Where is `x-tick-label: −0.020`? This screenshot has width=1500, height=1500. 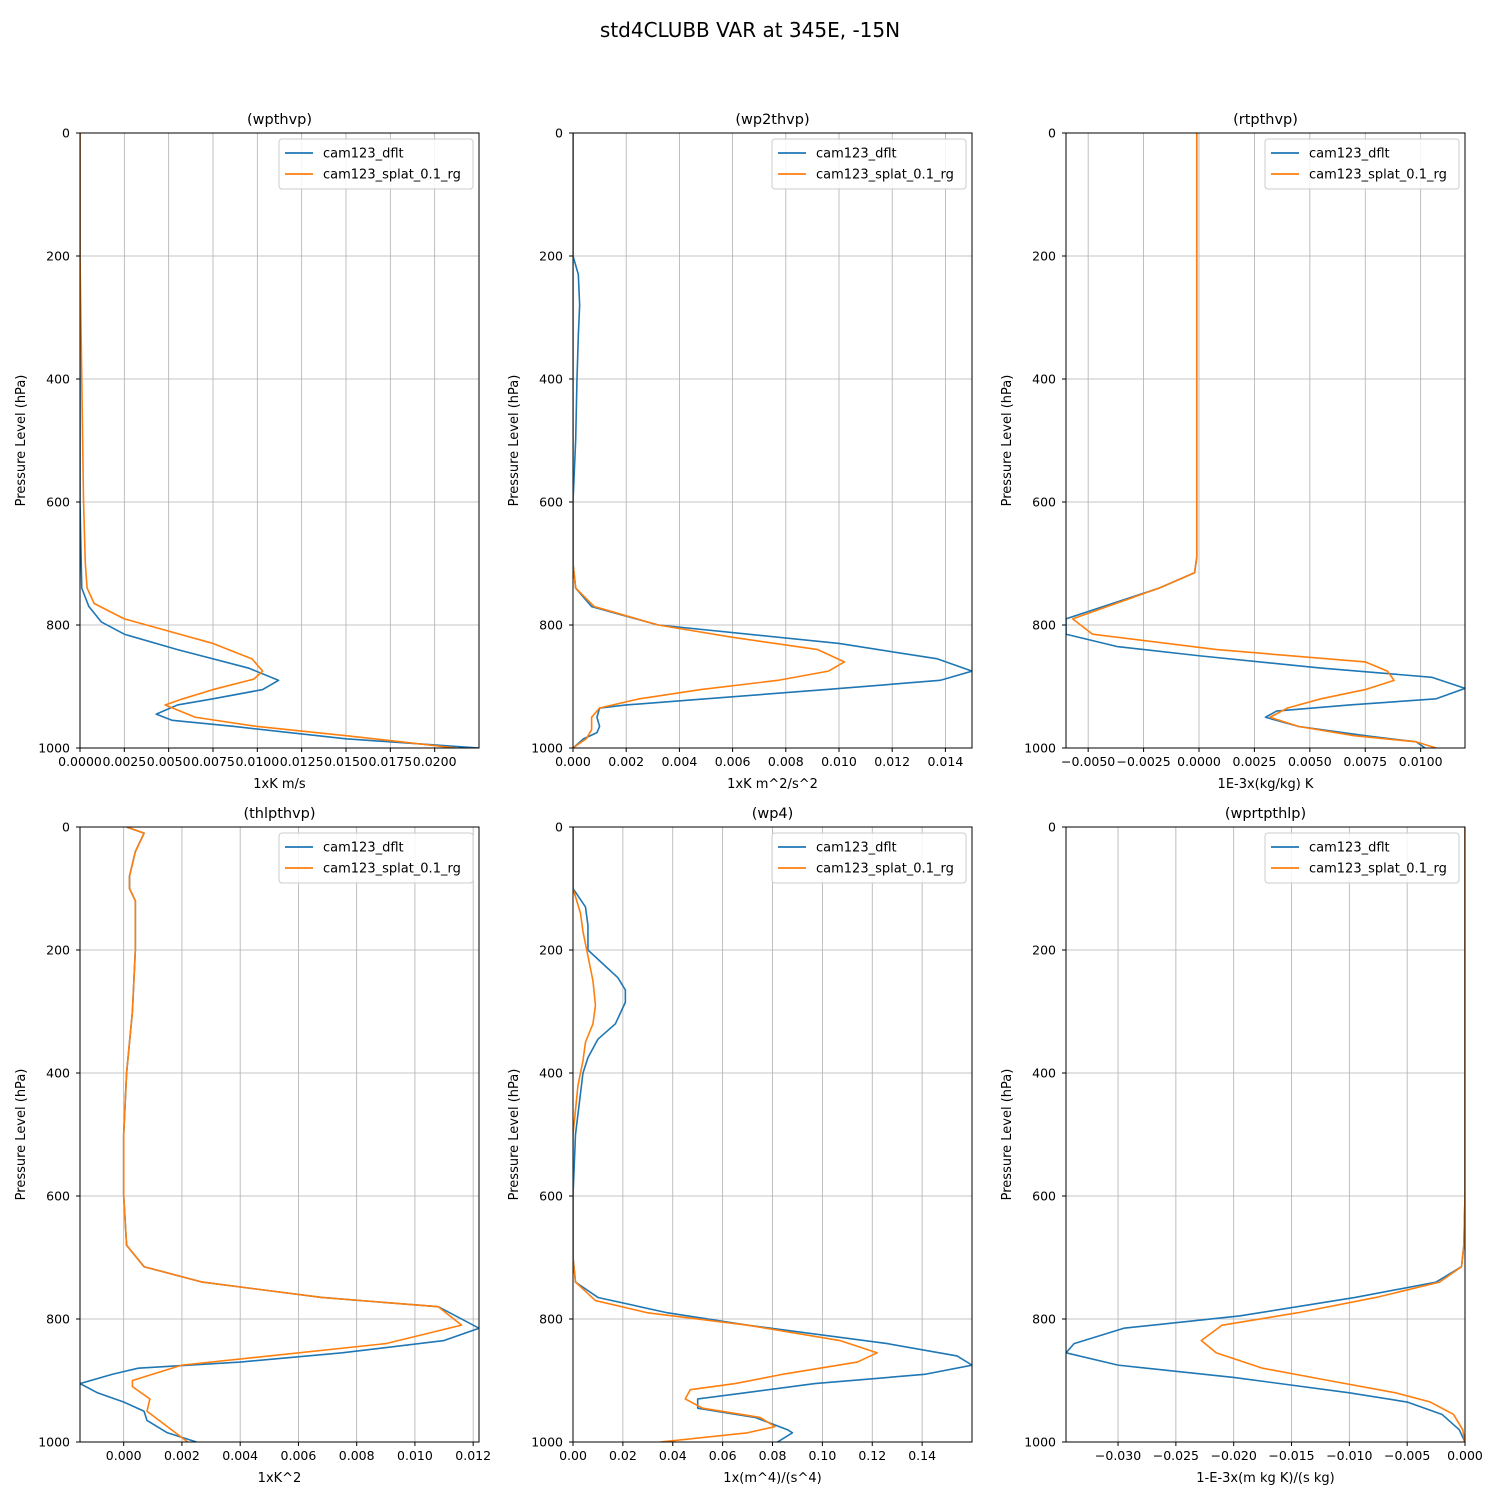 x-tick-label: −0.020 is located at coordinates (1234, 1455).